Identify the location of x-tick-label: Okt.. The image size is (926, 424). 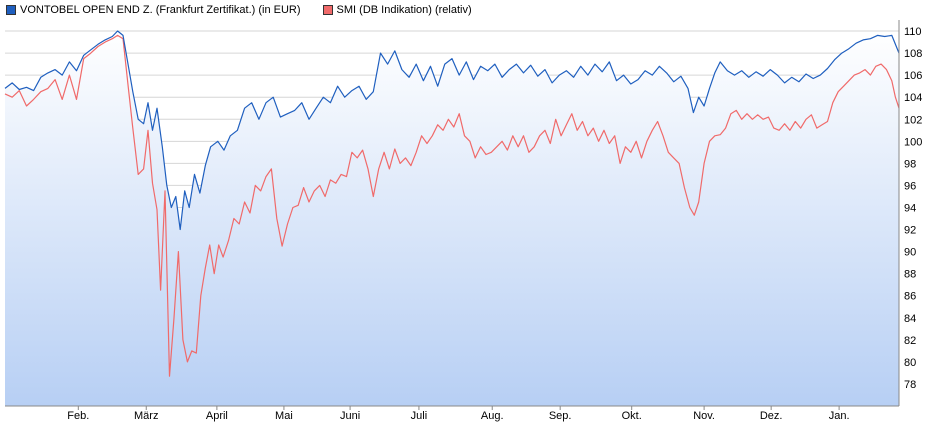
(632, 416).